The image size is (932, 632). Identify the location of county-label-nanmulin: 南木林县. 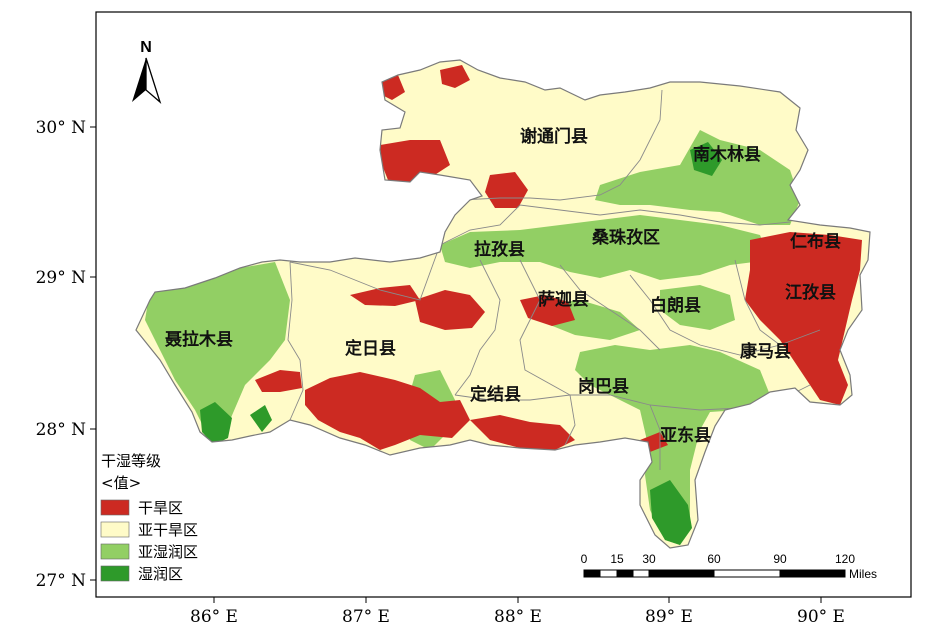
(727, 154).